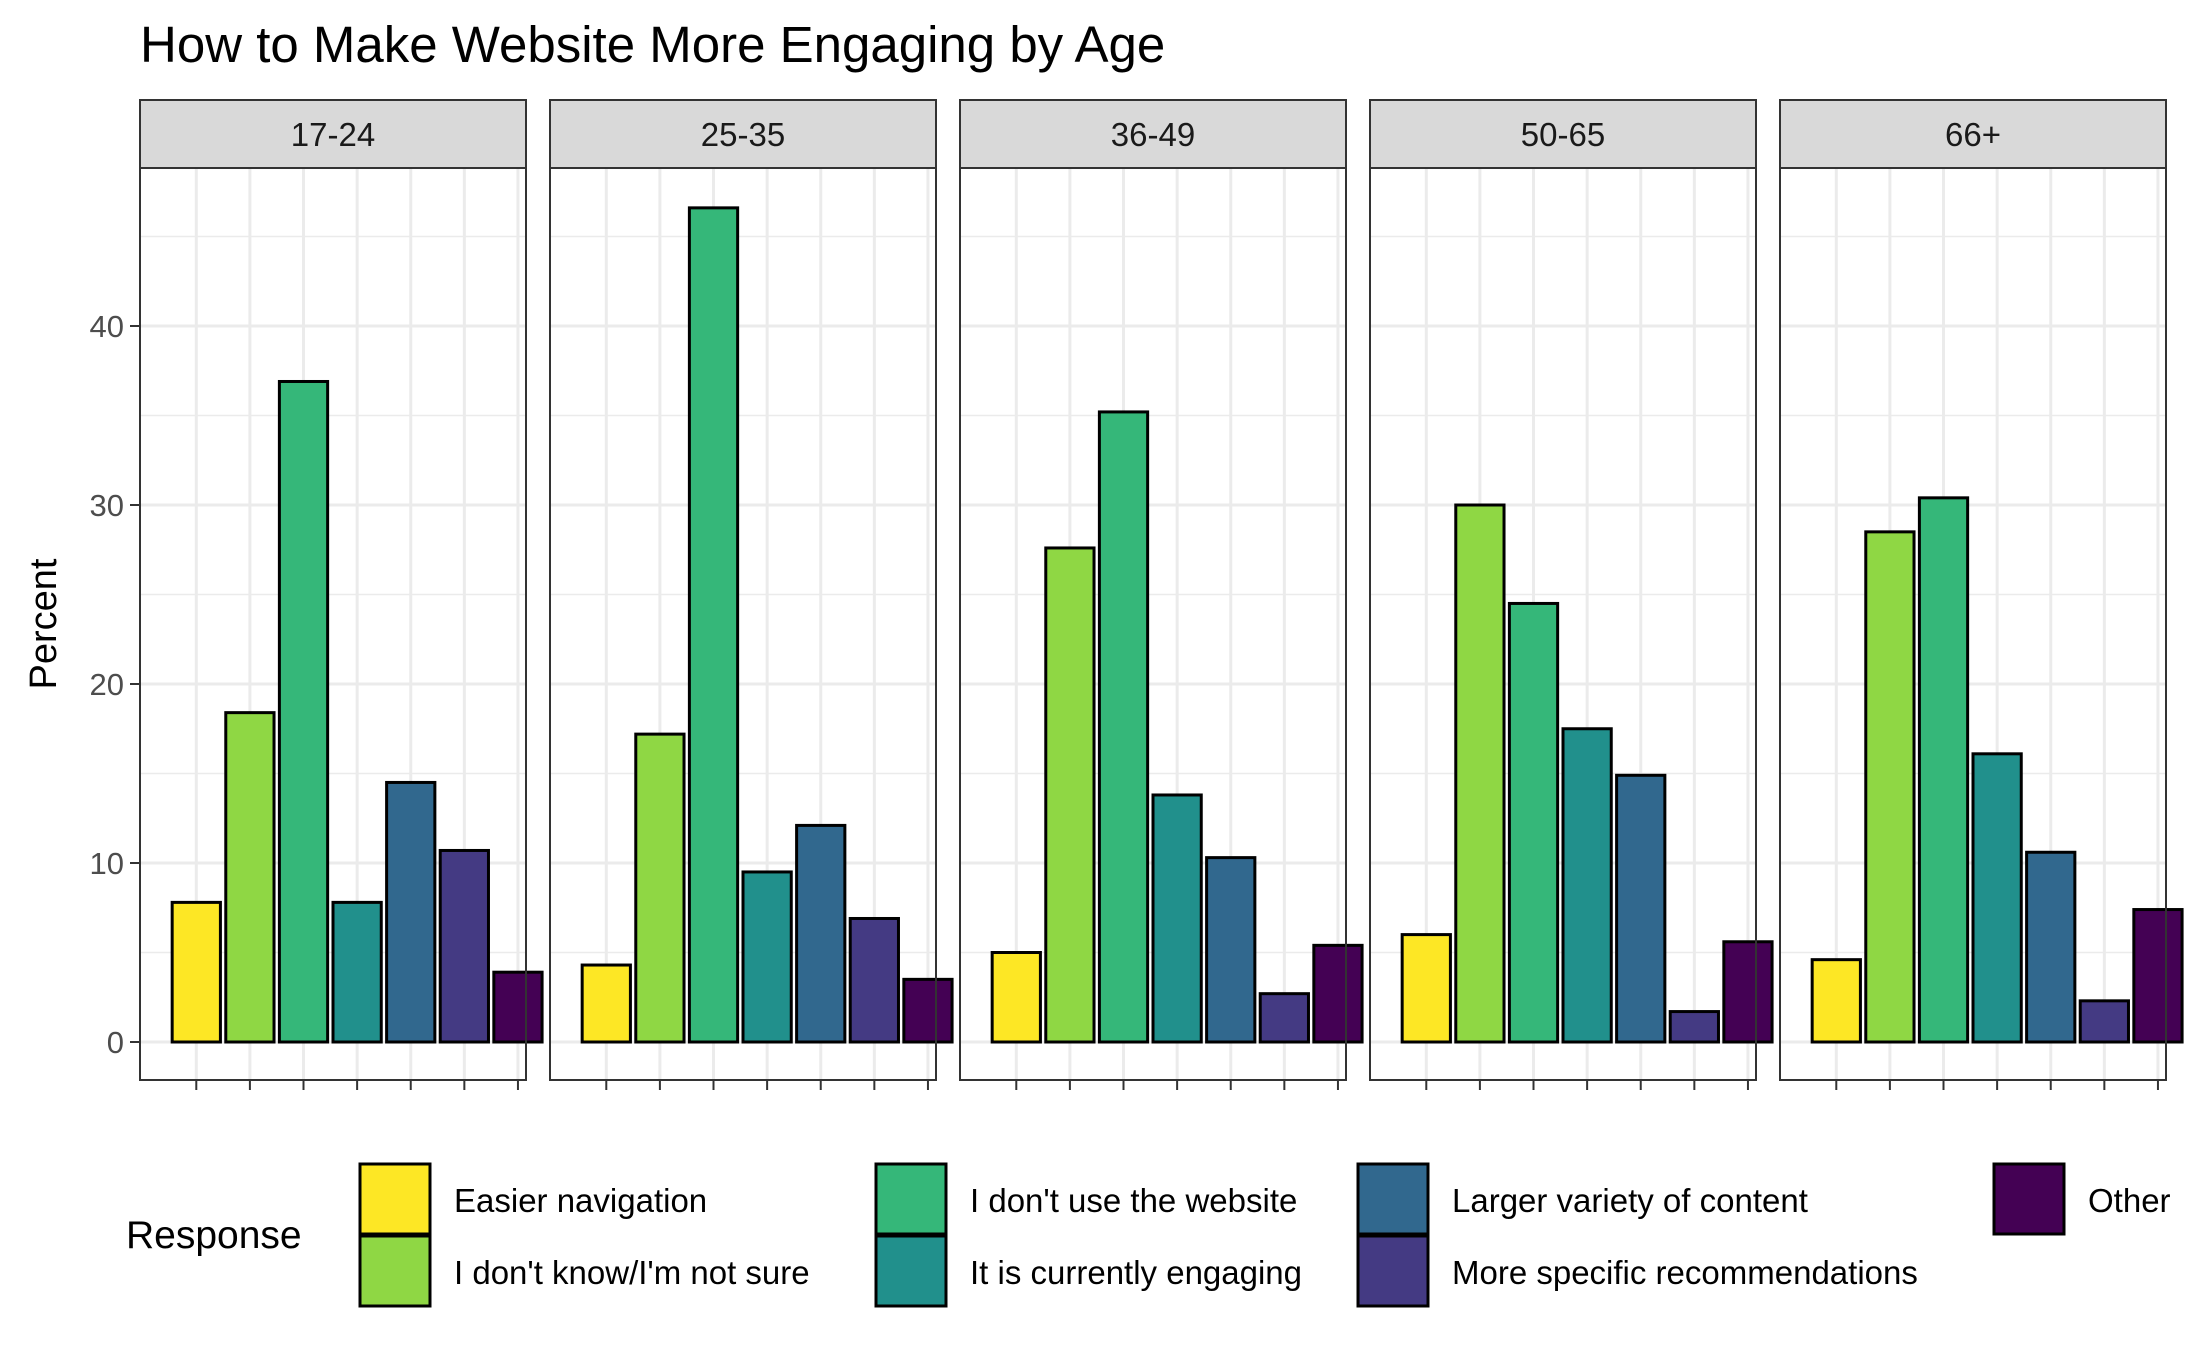 The height and width of the screenshot is (1350, 2187). Describe the element at coordinates (44, 623) in the screenshot. I see `y-axis-title: Percent` at that location.